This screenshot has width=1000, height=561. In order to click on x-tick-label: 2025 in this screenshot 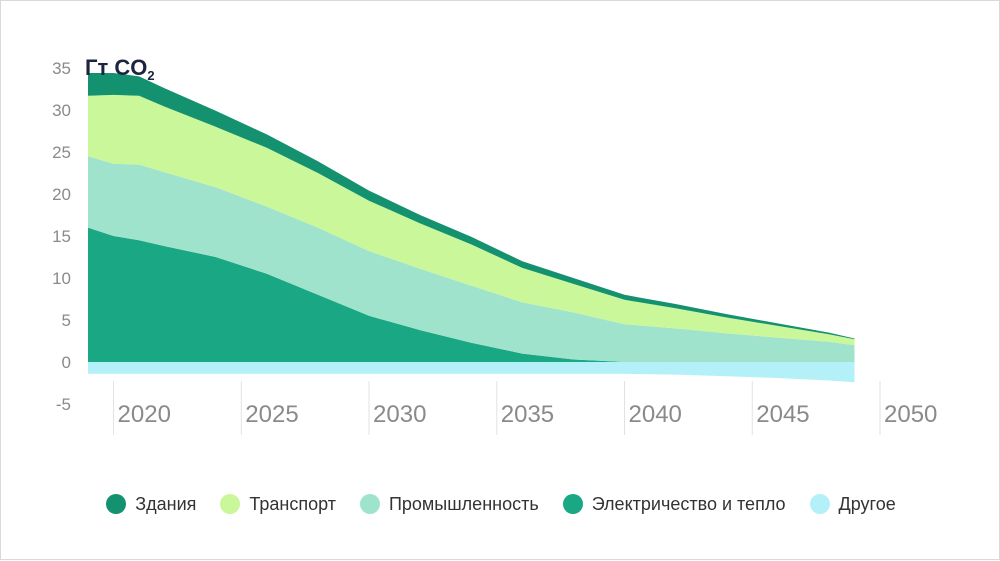, I will do `click(271, 414)`.